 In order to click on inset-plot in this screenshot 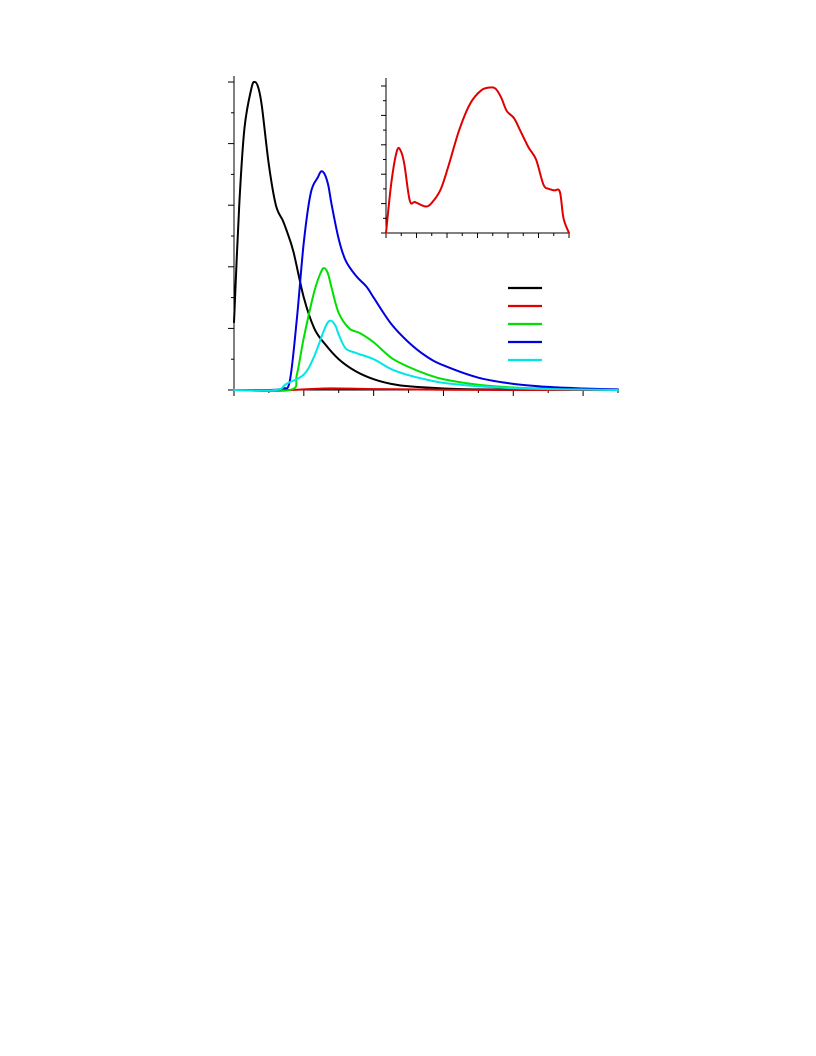, I will do `click(475, 158)`.